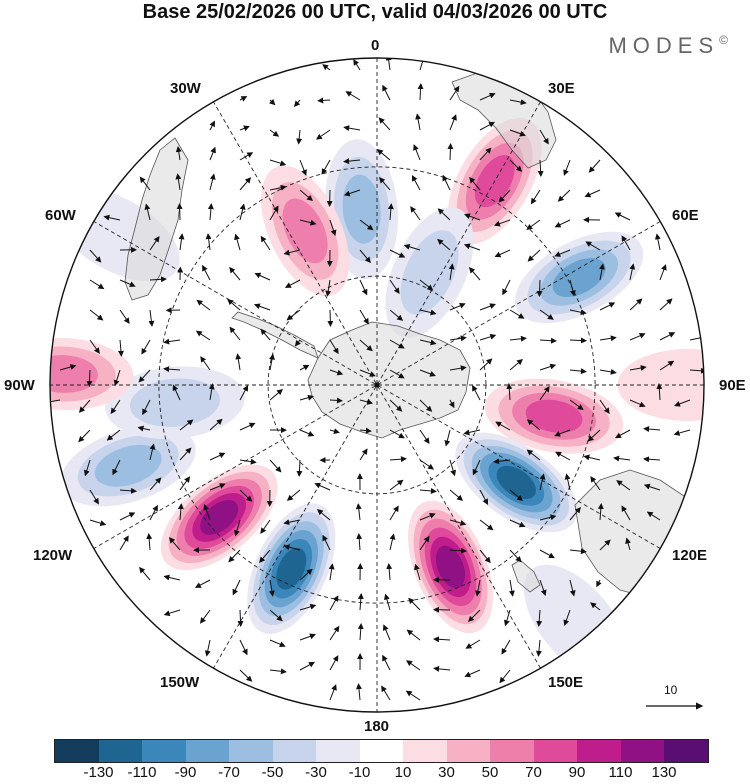  Describe the element at coordinates (533, 772) in the screenshot. I see `colorbar-tick-label: 70` at that location.